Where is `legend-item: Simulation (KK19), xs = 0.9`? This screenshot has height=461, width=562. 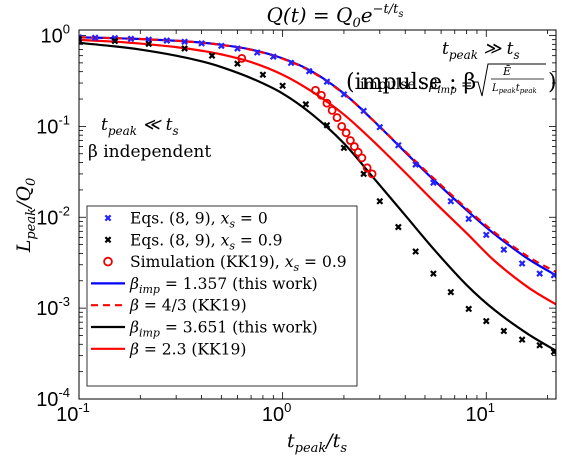 legend-item: Simulation (KK19), xs = 0.9 is located at coordinates (225, 263).